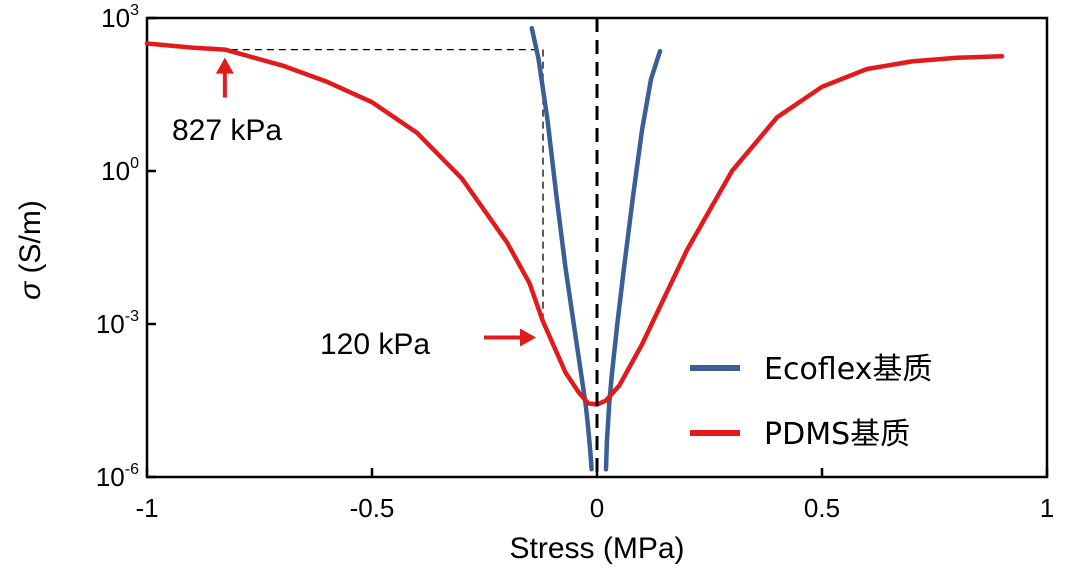 The image size is (1080, 577). Describe the element at coordinates (811, 402) in the screenshot. I see `legend: Ecoflex基质 PDMS基质` at that location.